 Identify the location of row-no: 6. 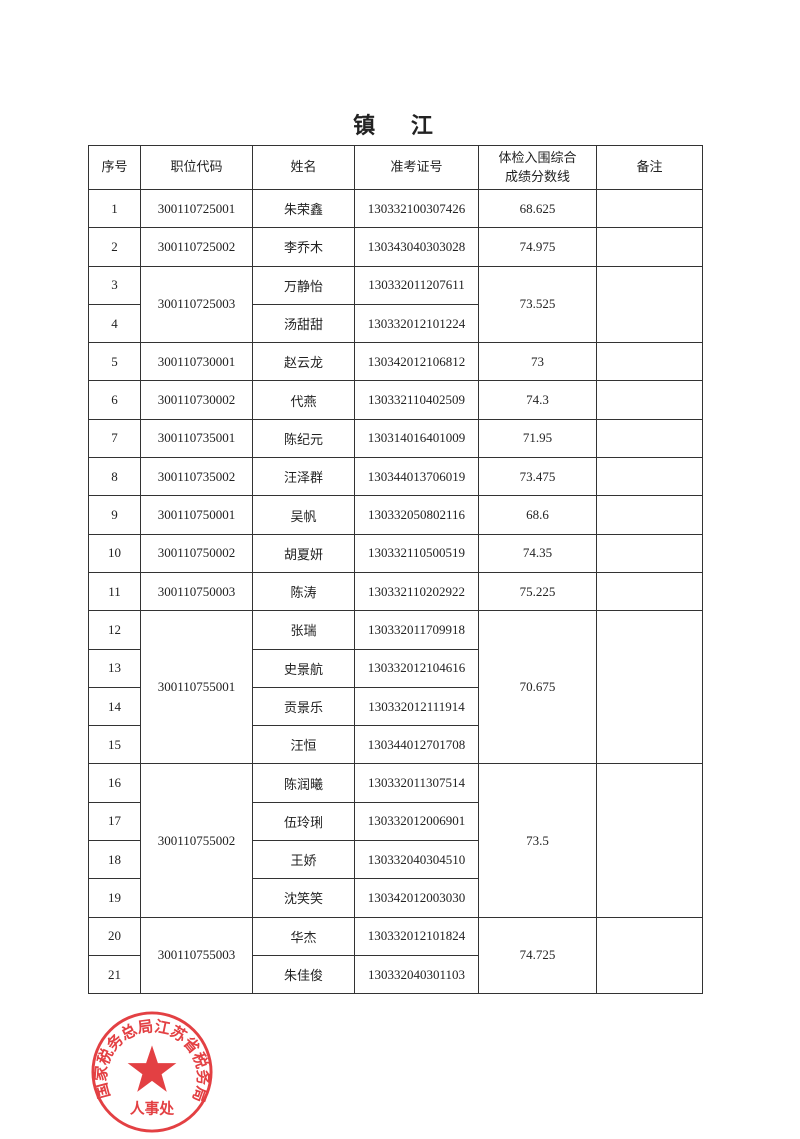
(114, 400).